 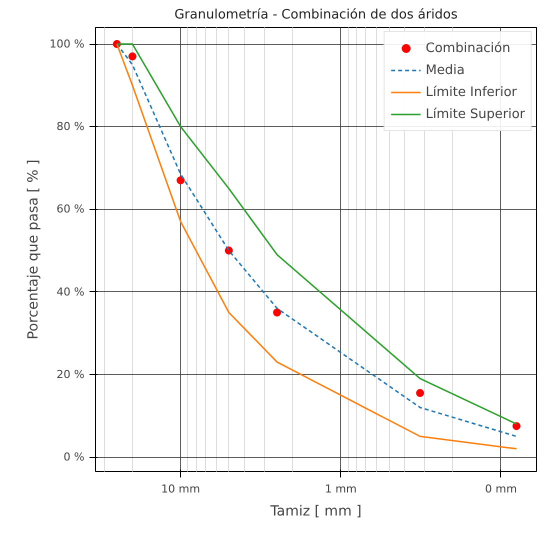 I want to click on chart-title: Granulometría - Combinación de dos áridos, so click(x=316, y=15).